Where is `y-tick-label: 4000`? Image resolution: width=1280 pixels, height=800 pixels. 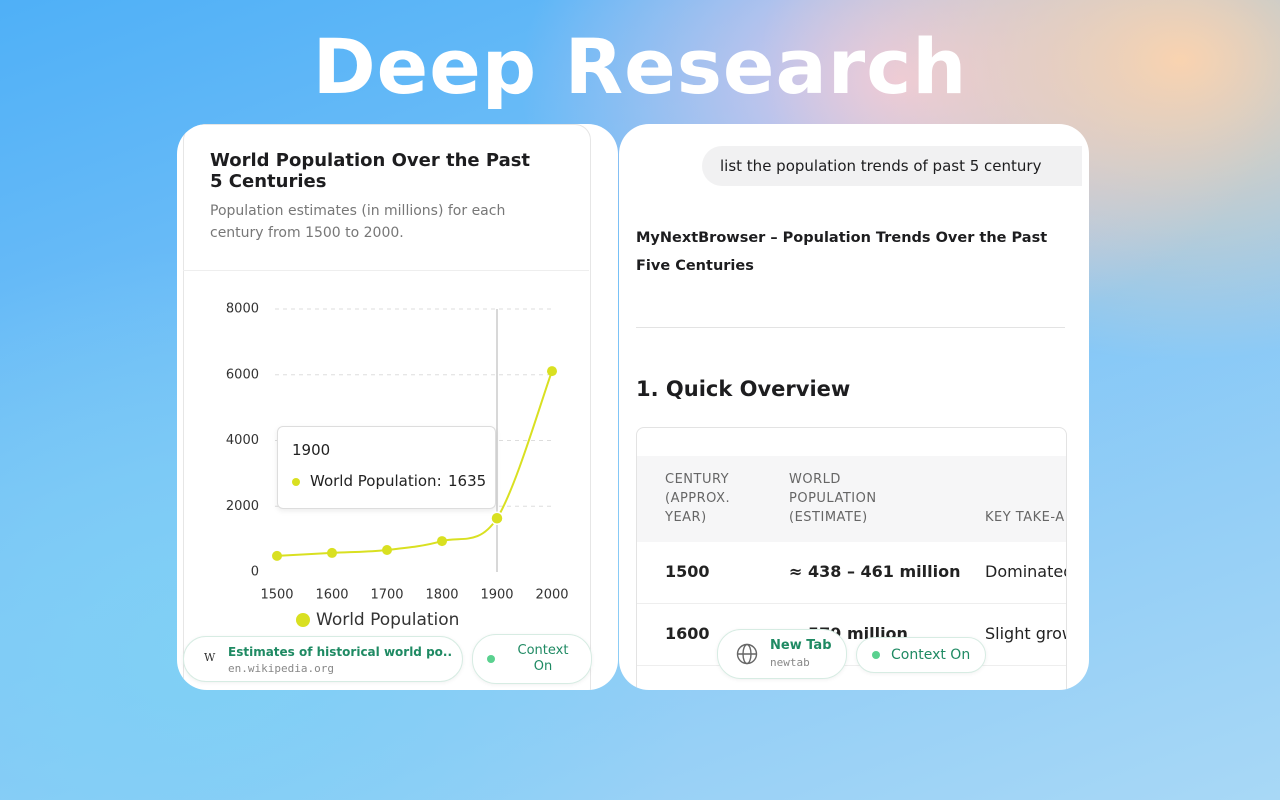 y-tick-label: 4000 is located at coordinates (242, 440).